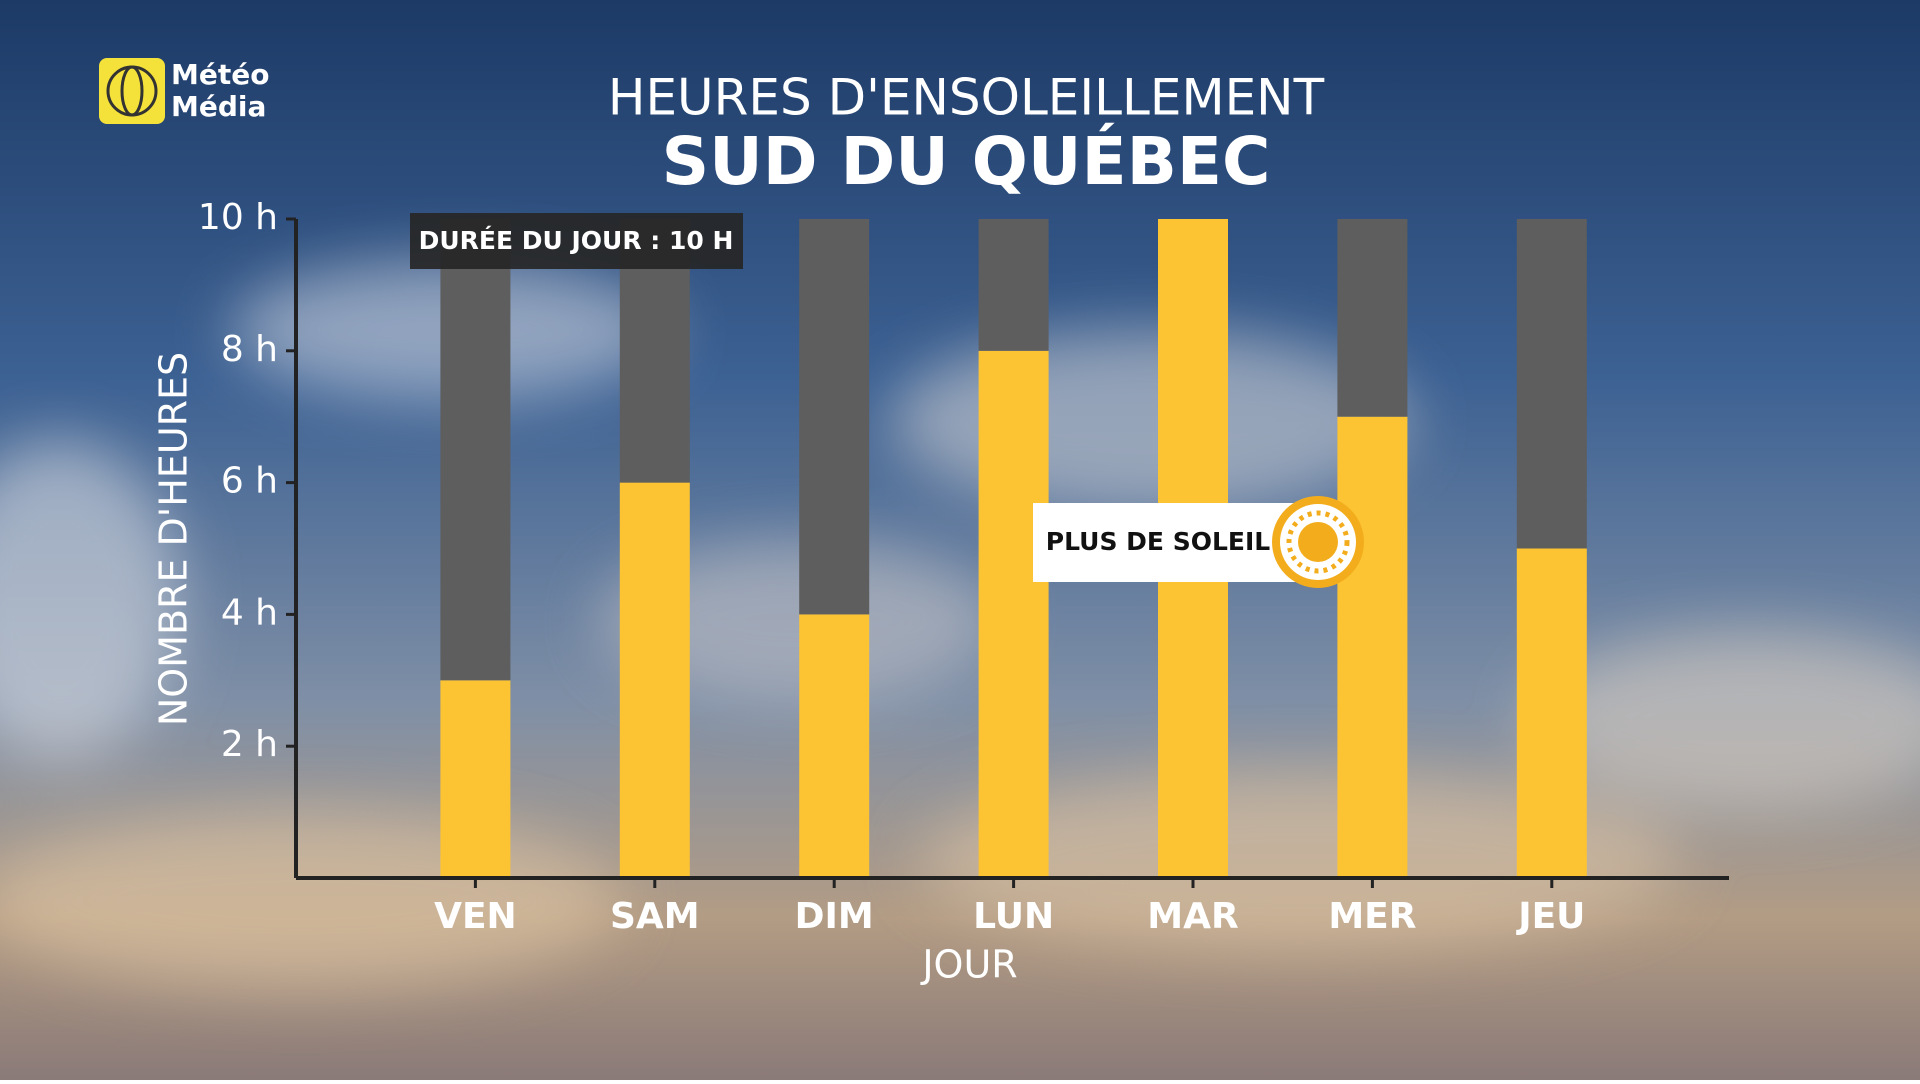 The height and width of the screenshot is (1084, 1920). Describe the element at coordinates (1158, 541) in the screenshot. I see `annotation-text: PLUS DE SOLEIL` at that location.